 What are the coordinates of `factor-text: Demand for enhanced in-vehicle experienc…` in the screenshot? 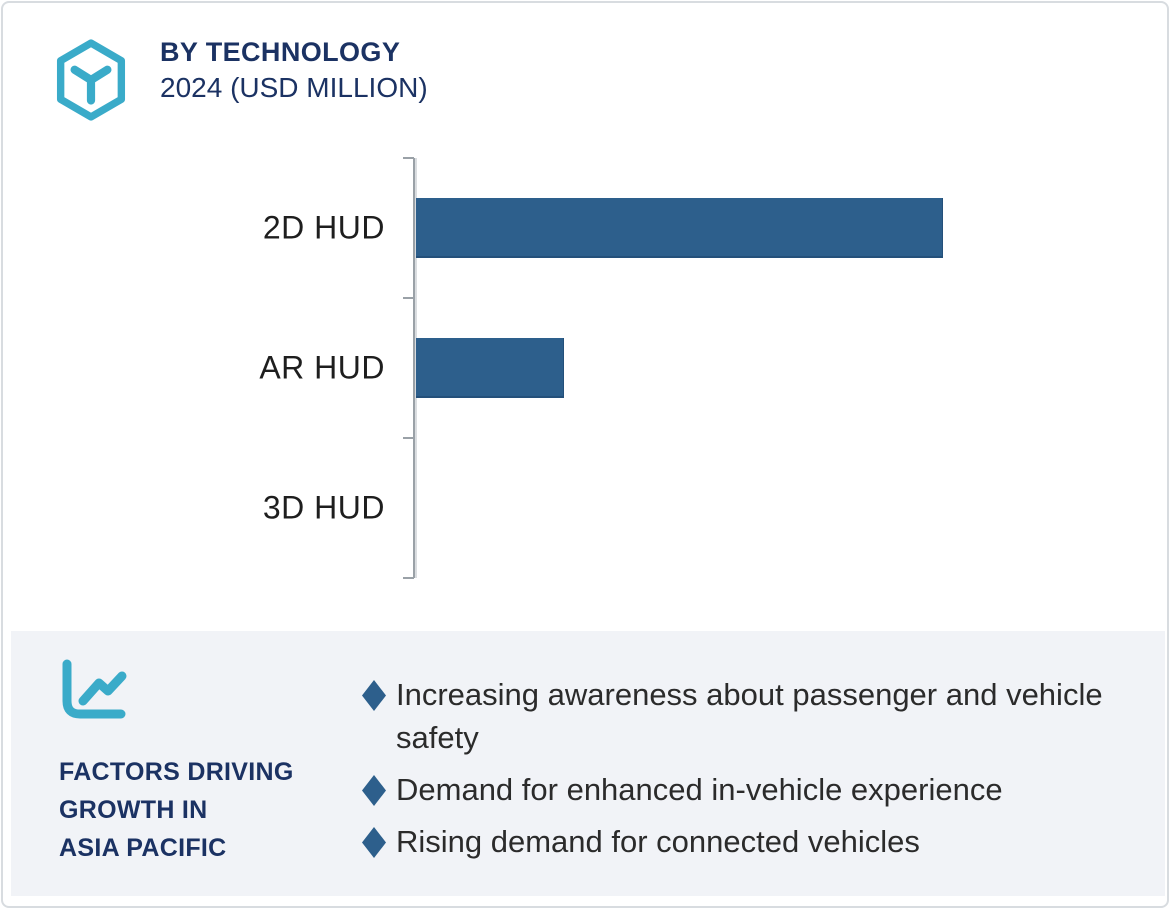 It's located at (699, 789).